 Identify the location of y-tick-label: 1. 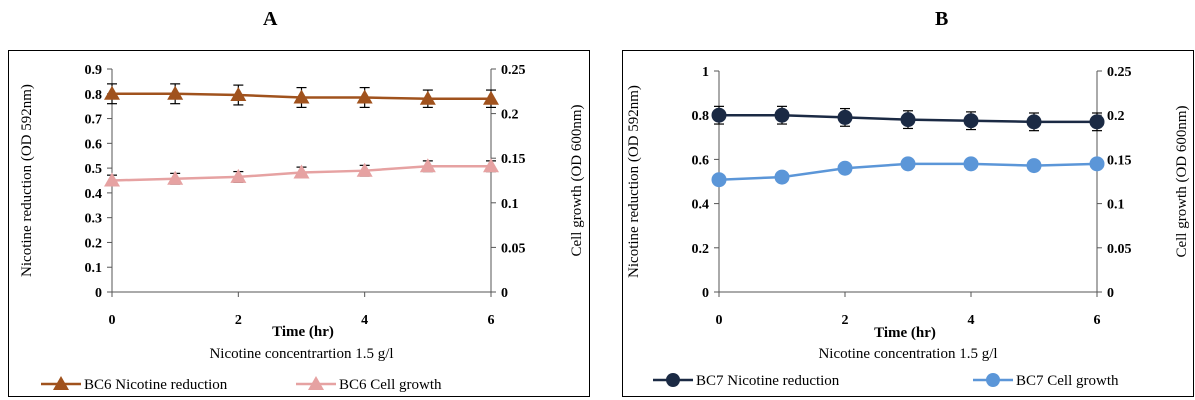
(705, 72).